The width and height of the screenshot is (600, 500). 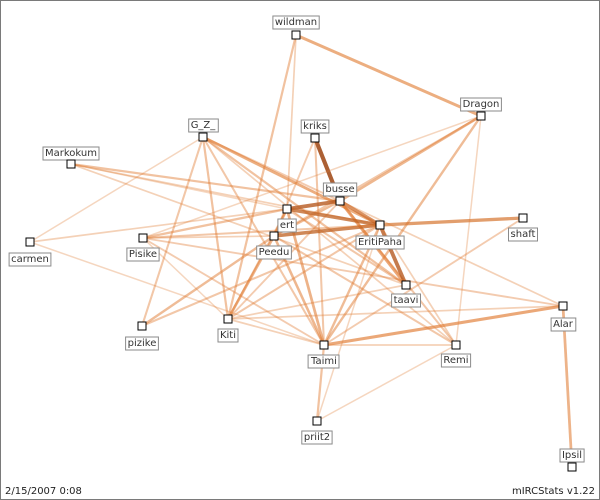 I want to click on node-busse: busse, so click(x=340, y=194).